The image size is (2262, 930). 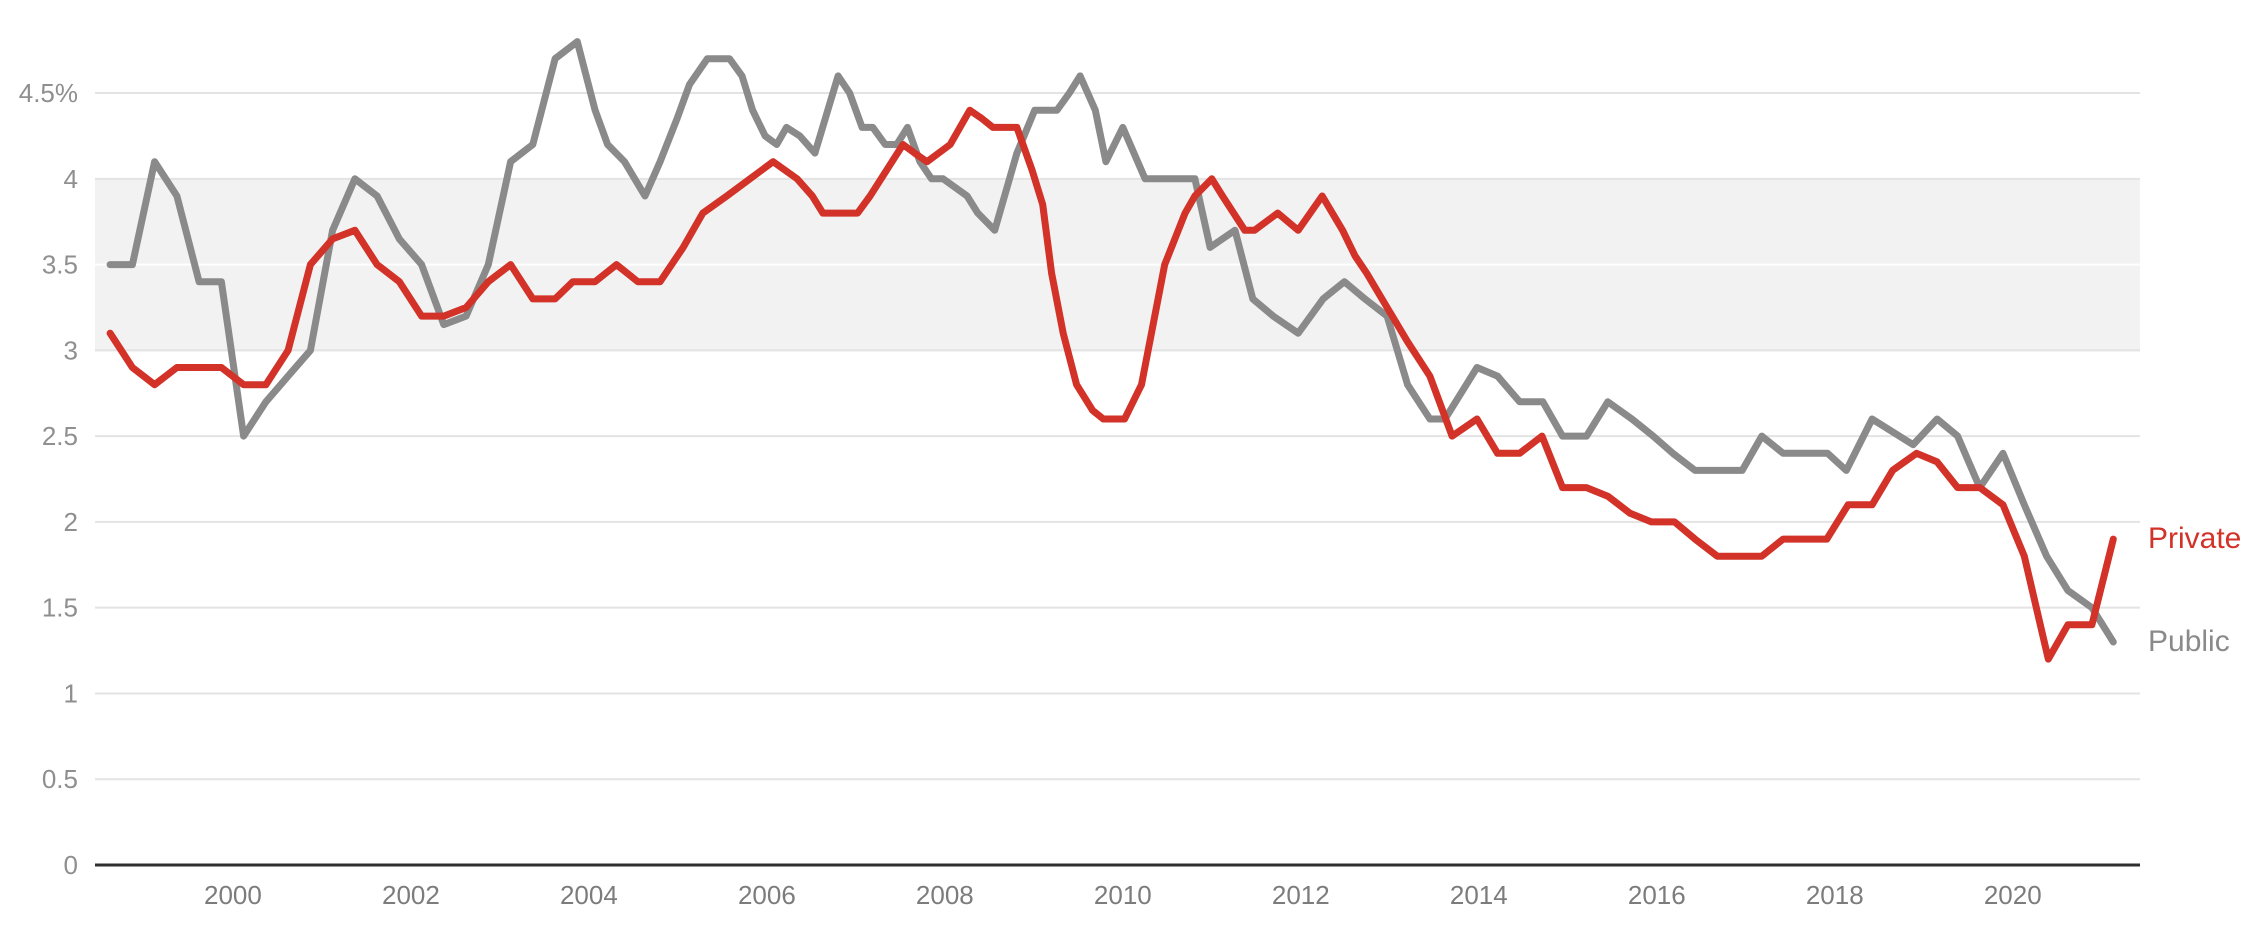 What do you see at coordinates (767, 895) in the screenshot?
I see `x-tick-label: 2006` at bounding box center [767, 895].